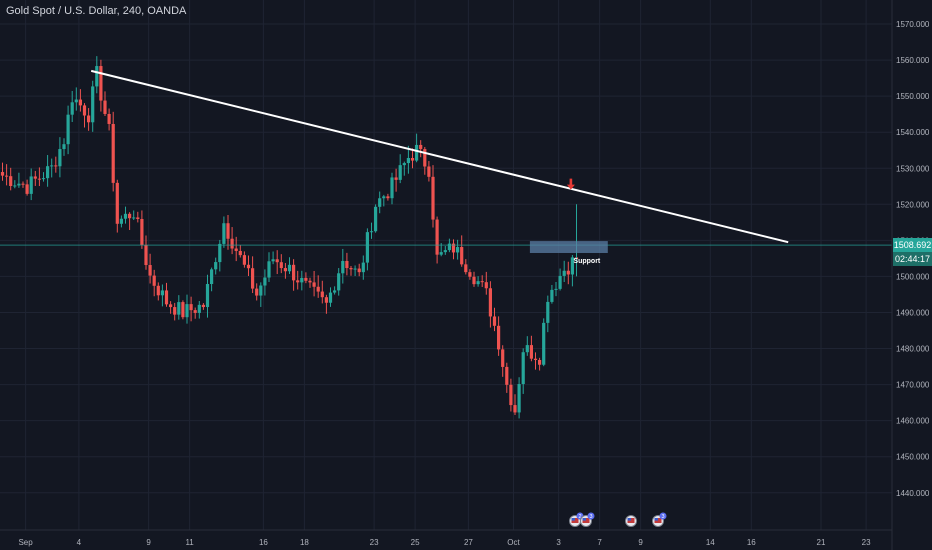  What do you see at coordinates (913, 24) in the screenshot?
I see `price-tick-label: 1570.000` at bounding box center [913, 24].